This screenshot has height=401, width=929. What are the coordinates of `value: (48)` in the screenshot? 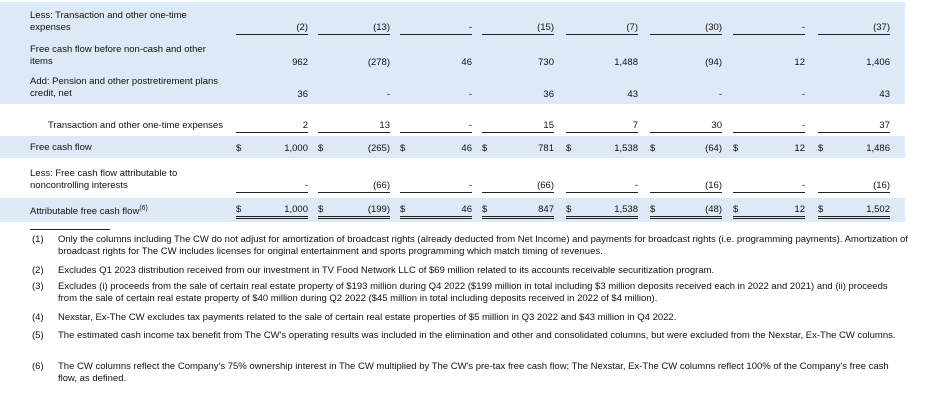 It's located at (713, 209).